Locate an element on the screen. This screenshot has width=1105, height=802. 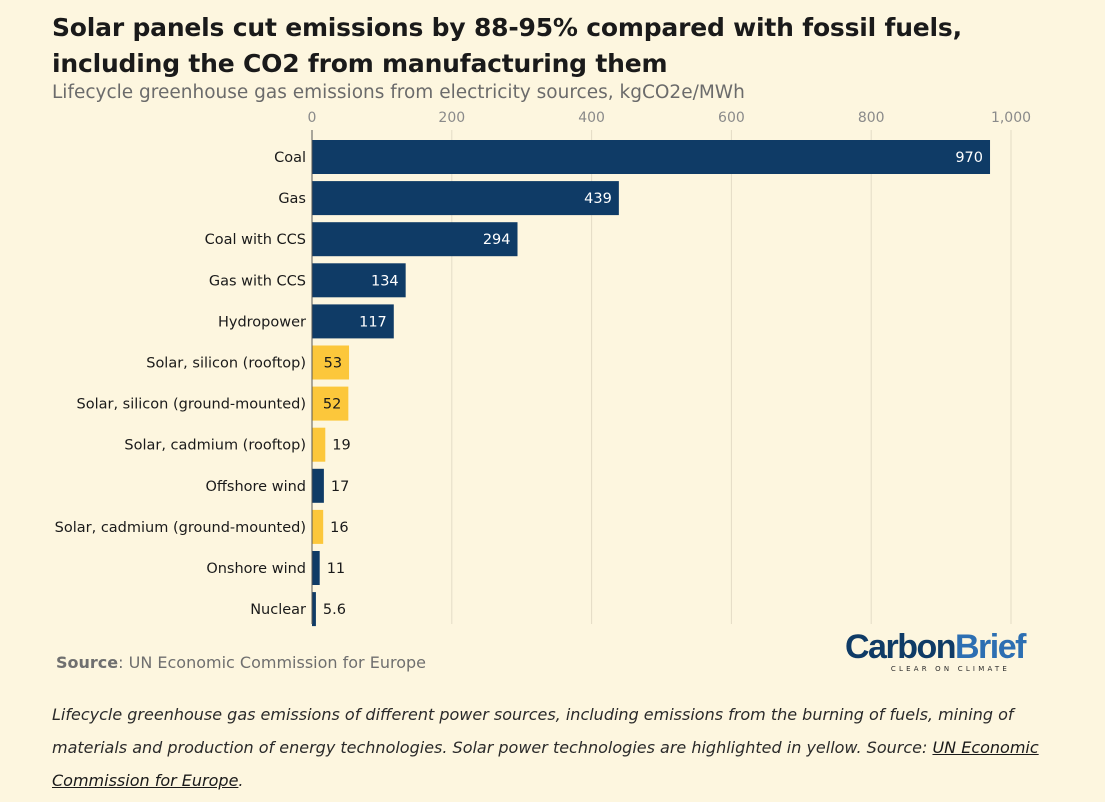
data-label: 117 is located at coordinates (373, 322).